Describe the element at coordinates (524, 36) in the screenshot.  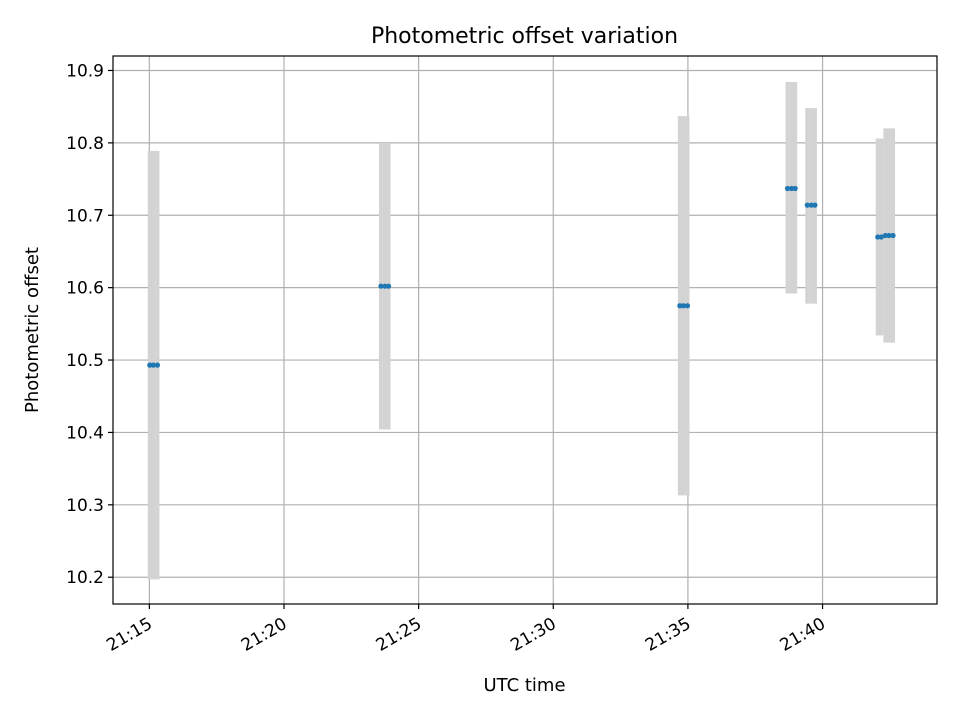
I see `chart-title: Photometric offset variation` at that location.